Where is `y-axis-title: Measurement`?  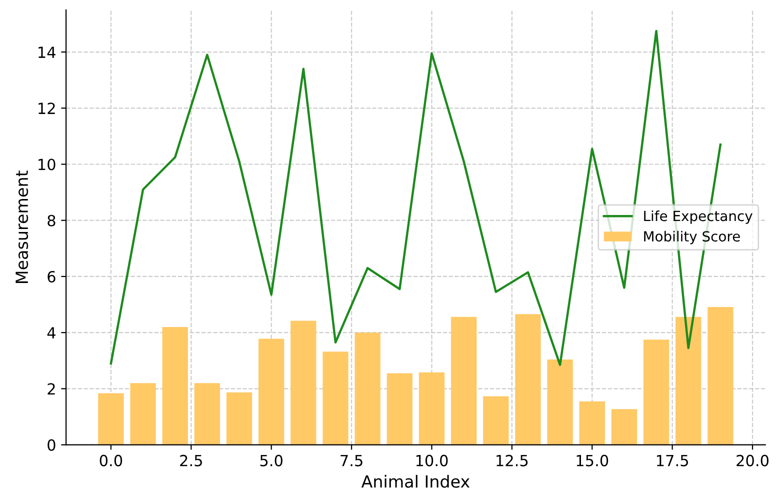
y-axis-title: Measurement is located at coordinates (22, 226).